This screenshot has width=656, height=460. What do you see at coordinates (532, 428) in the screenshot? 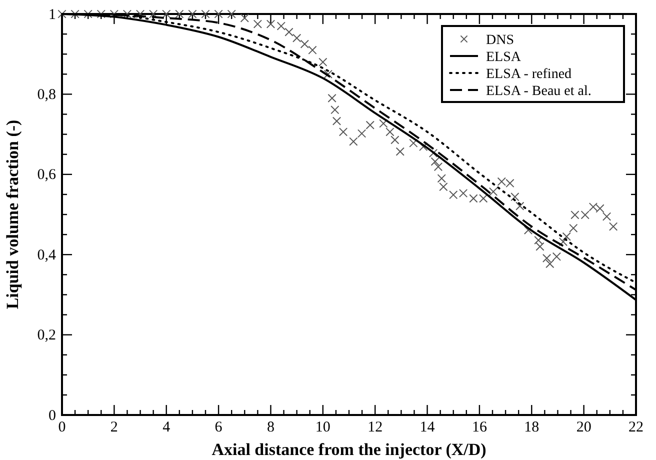
I see `x-tick-label: 18` at bounding box center [532, 428].